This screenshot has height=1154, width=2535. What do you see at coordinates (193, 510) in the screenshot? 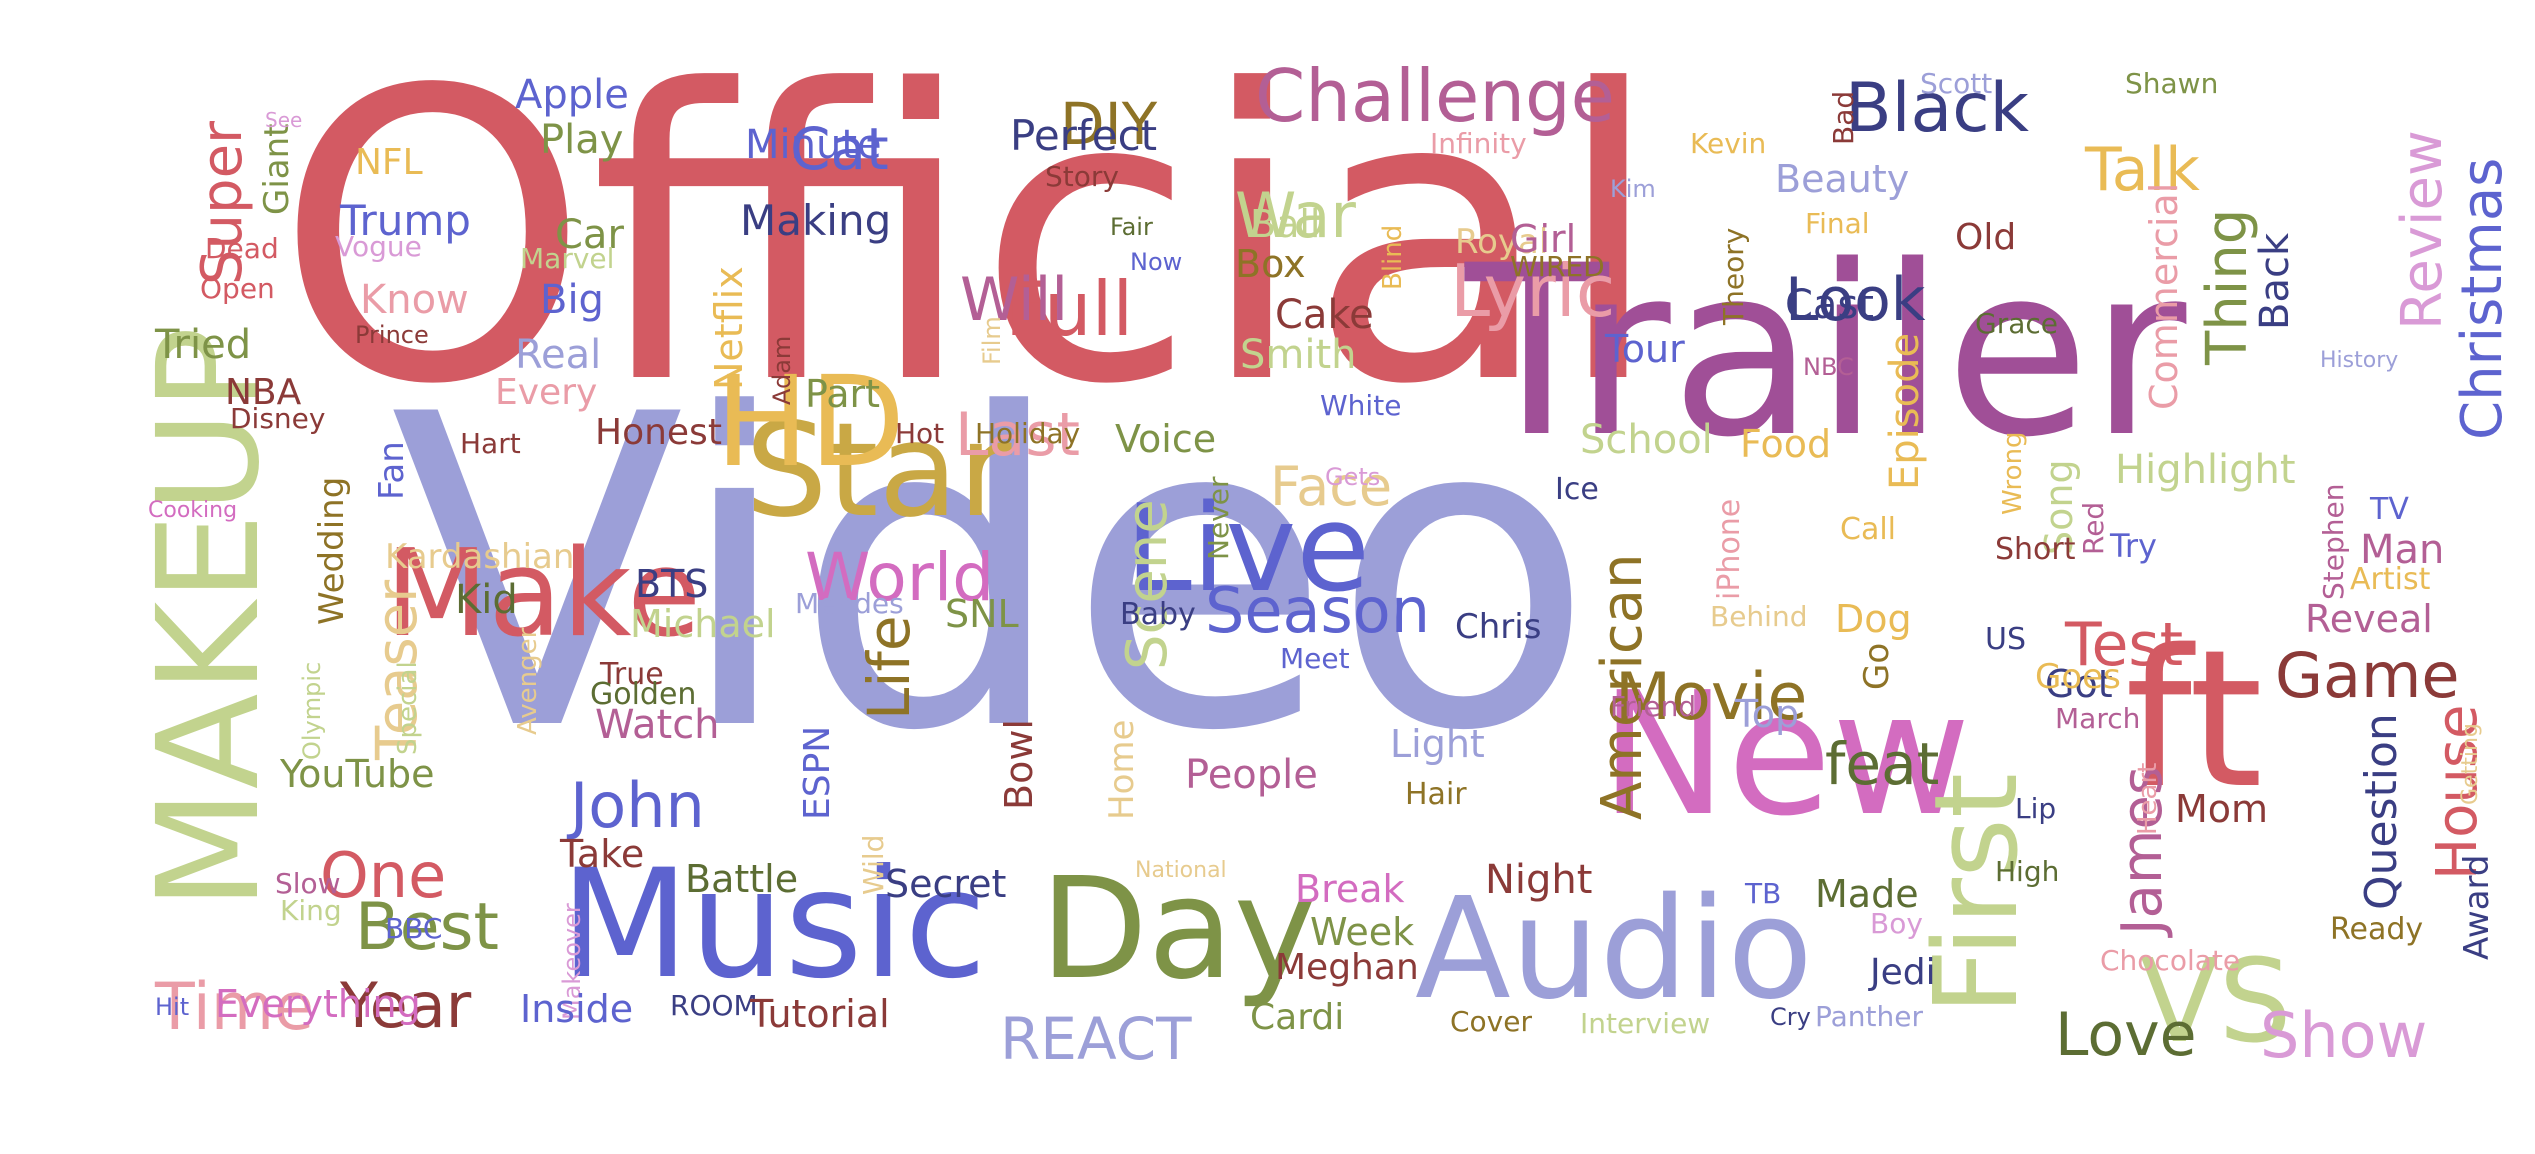
I see `word-cooking: Cooking` at bounding box center [193, 510].